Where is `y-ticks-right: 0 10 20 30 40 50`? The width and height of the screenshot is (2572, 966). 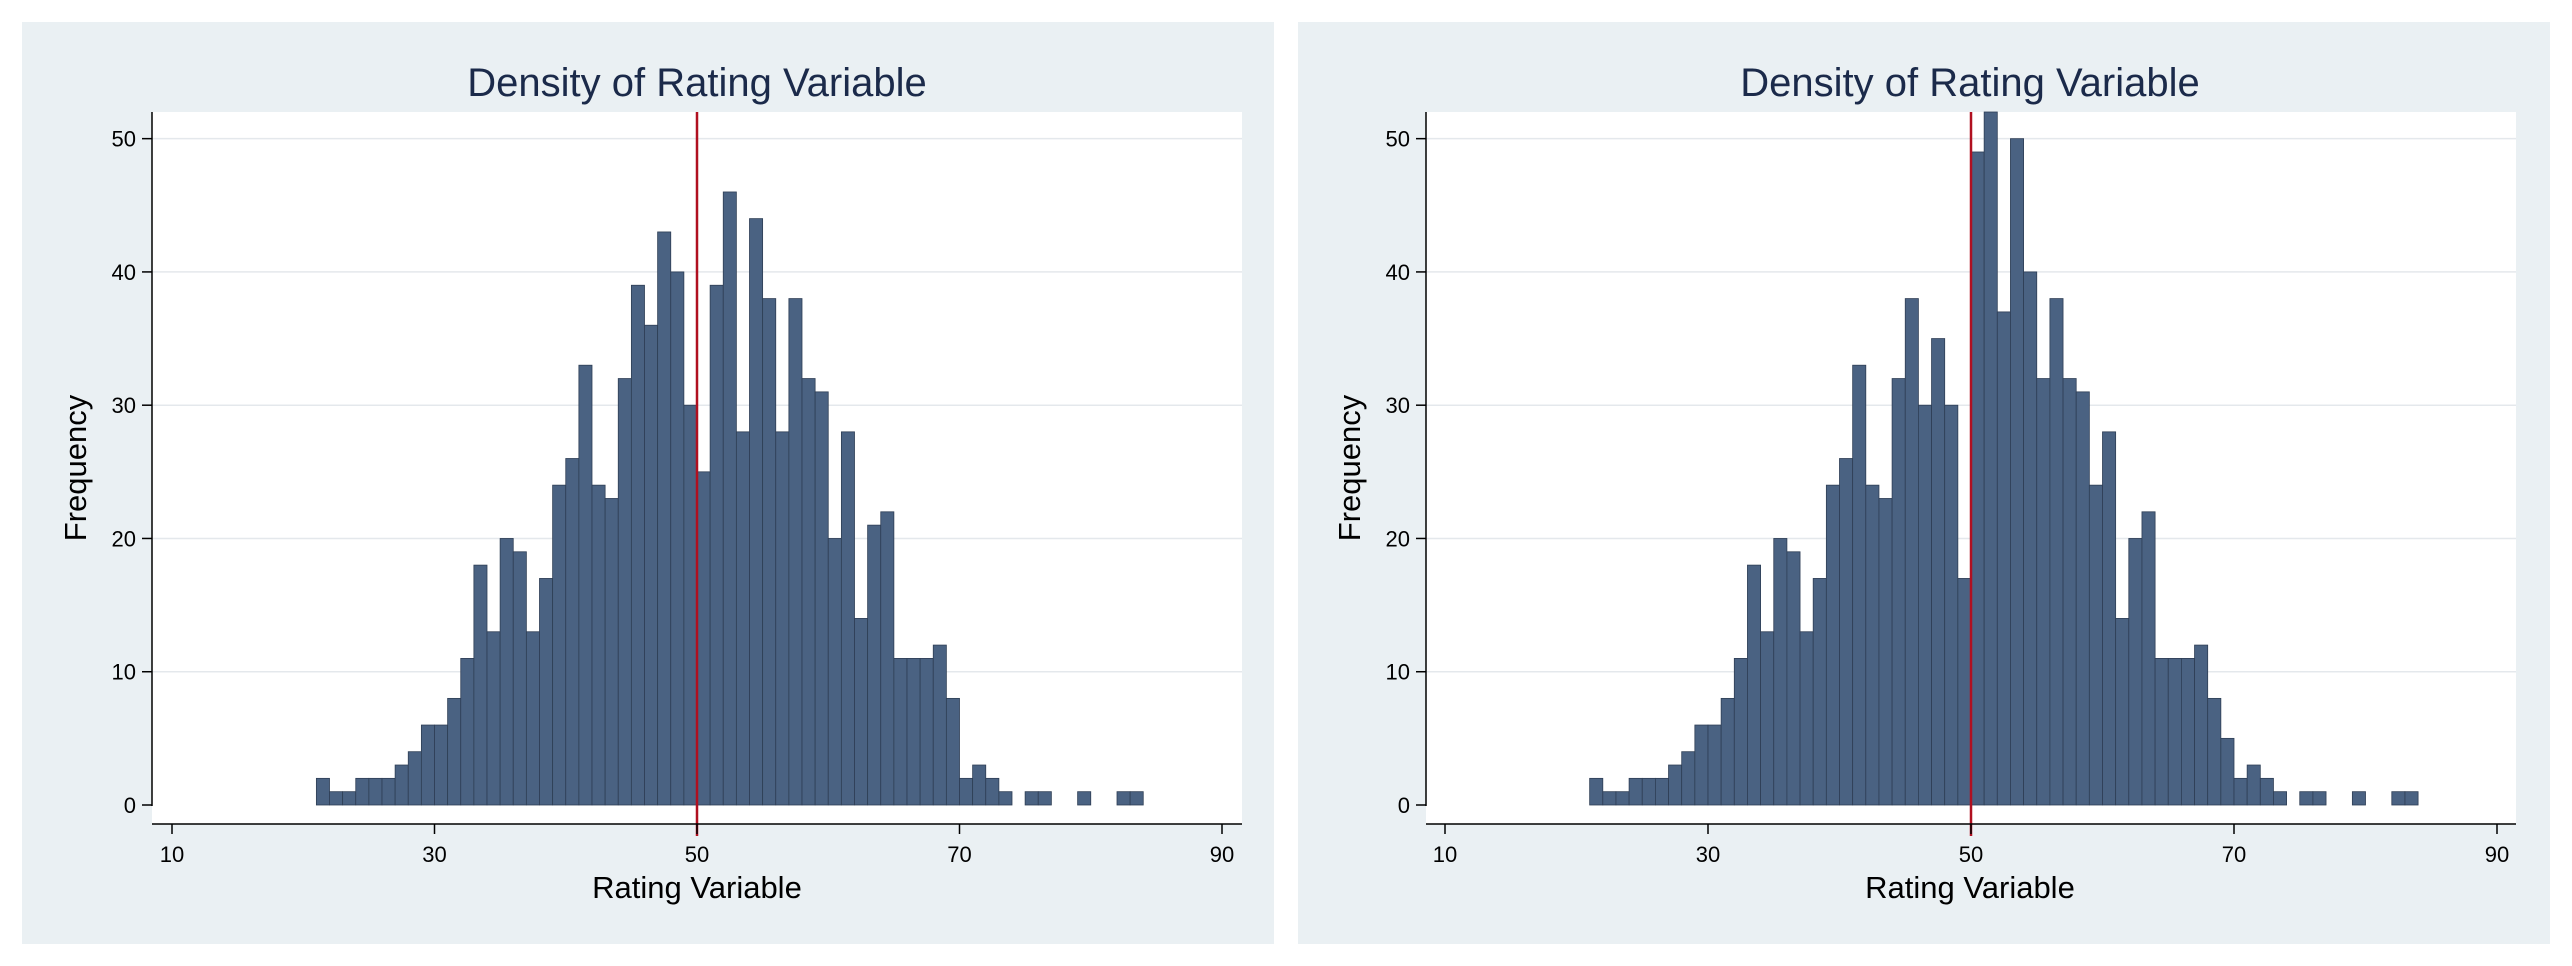 y-ticks-right: 0 10 20 30 40 50 is located at coordinates (1406, 472).